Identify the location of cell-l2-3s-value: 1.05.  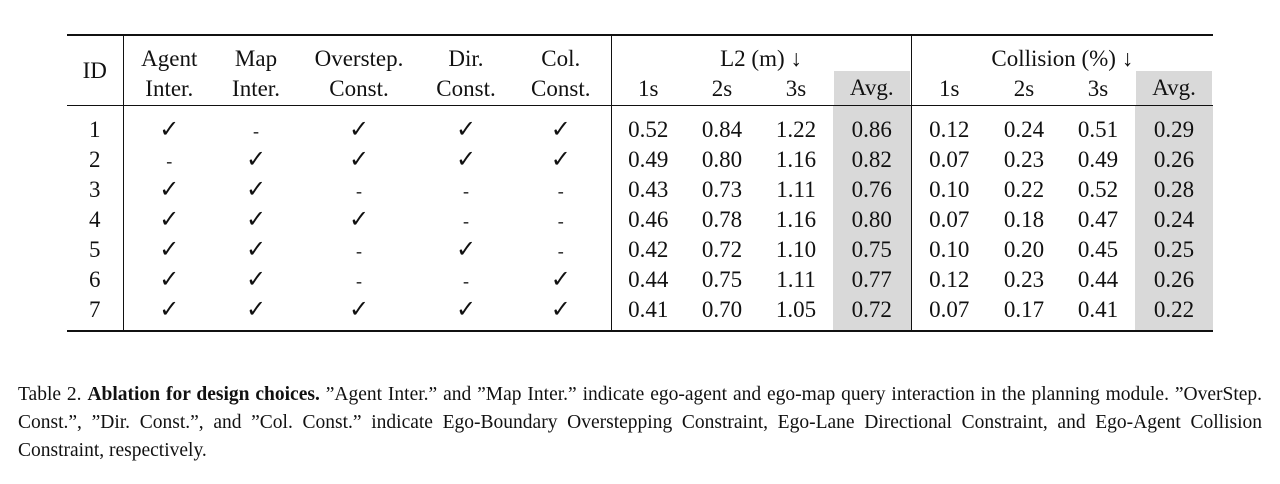
(796, 309).